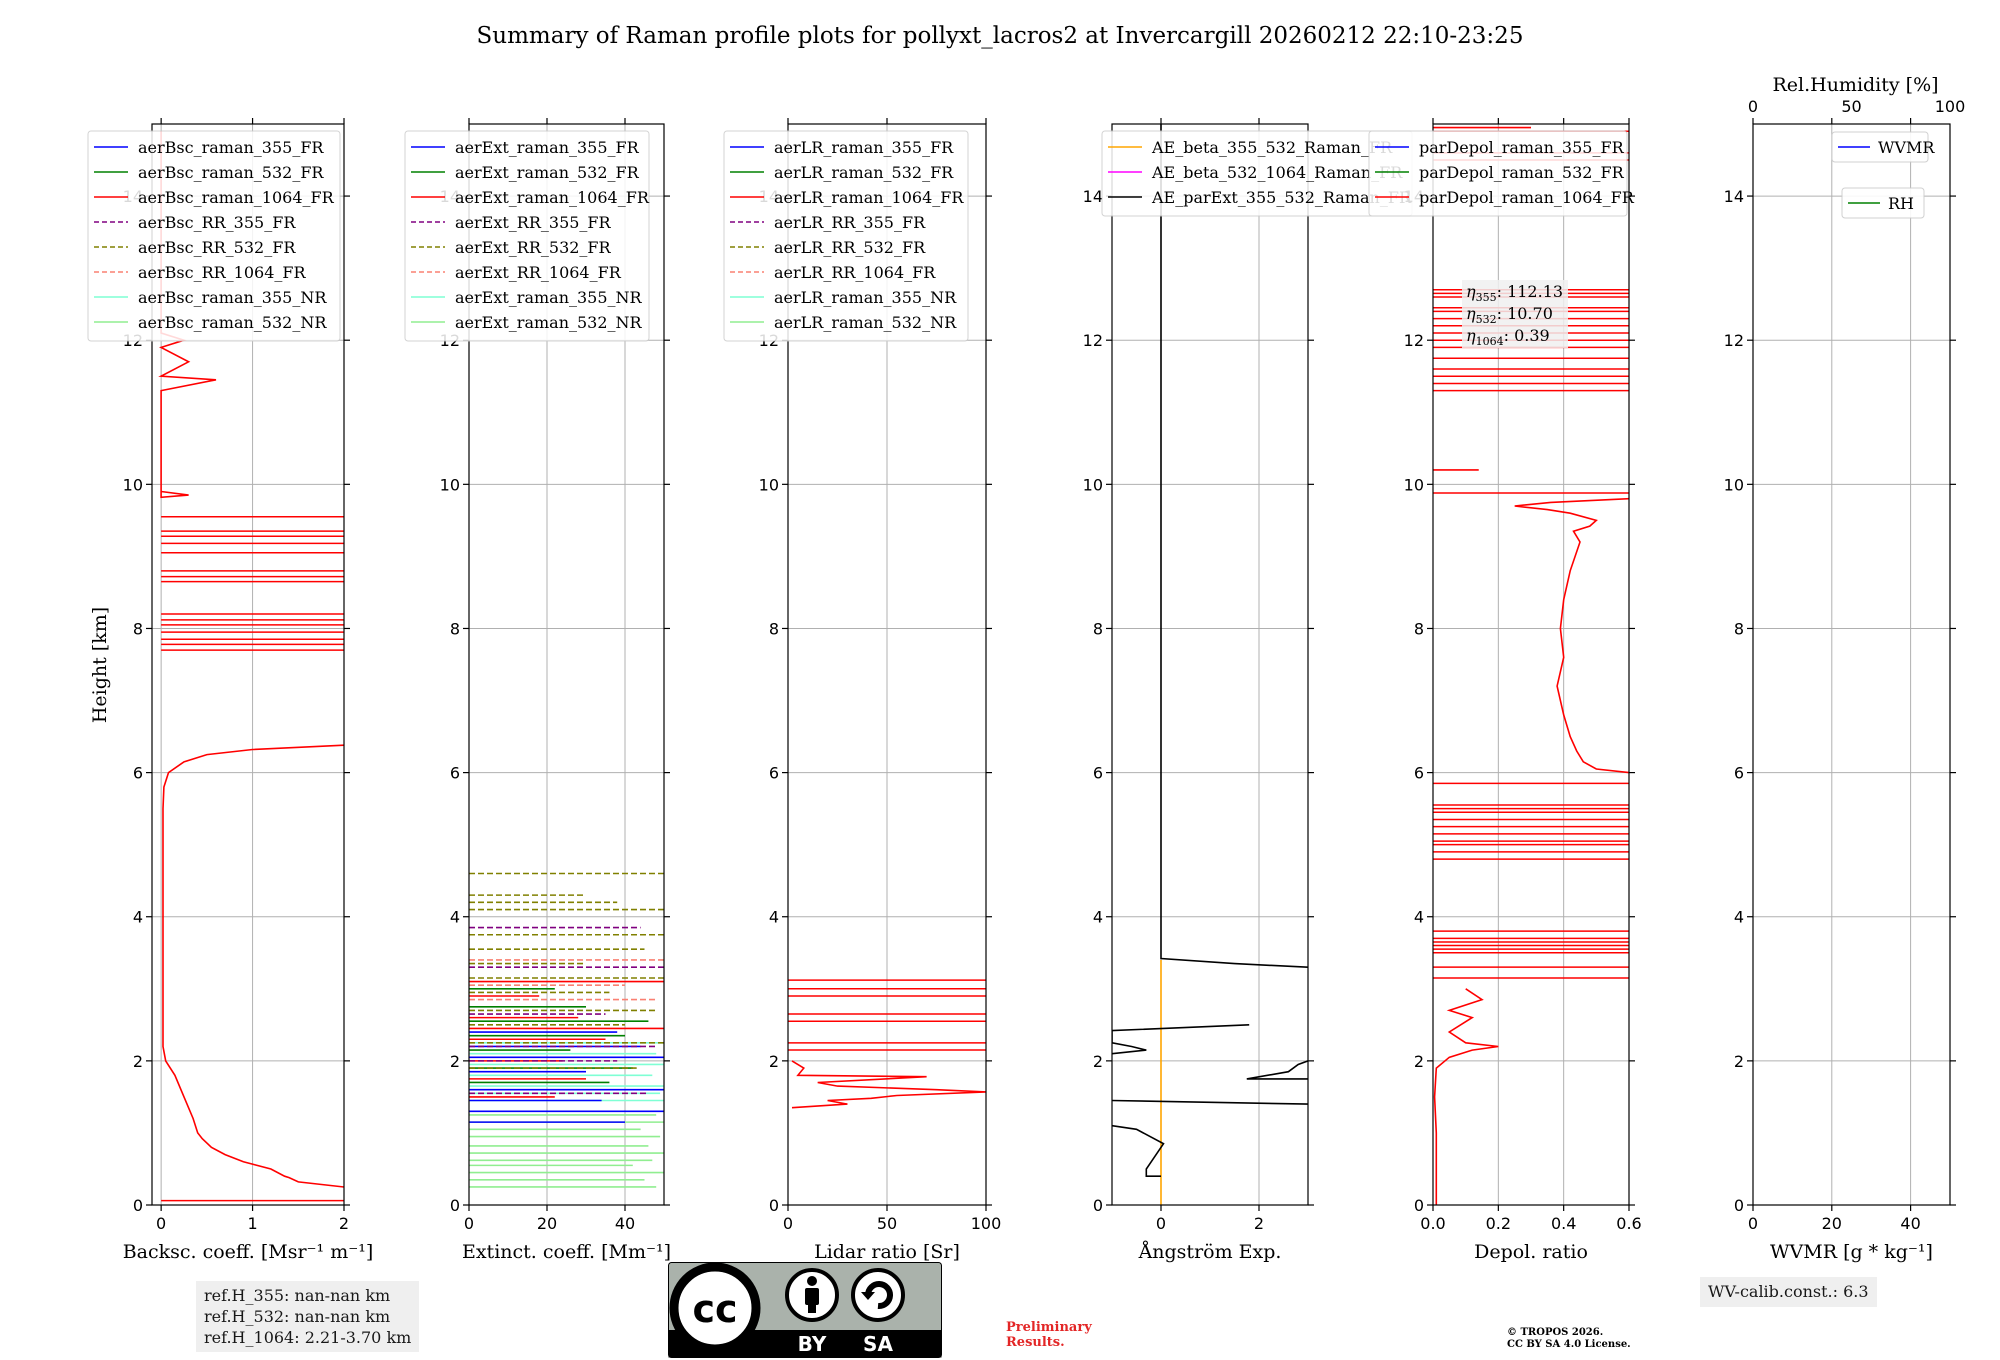 This screenshot has width=2000, height=1360. What do you see at coordinates (1563, 1223) in the screenshot?
I see `x-tick-label: 0.4` at bounding box center [1563, 1223].